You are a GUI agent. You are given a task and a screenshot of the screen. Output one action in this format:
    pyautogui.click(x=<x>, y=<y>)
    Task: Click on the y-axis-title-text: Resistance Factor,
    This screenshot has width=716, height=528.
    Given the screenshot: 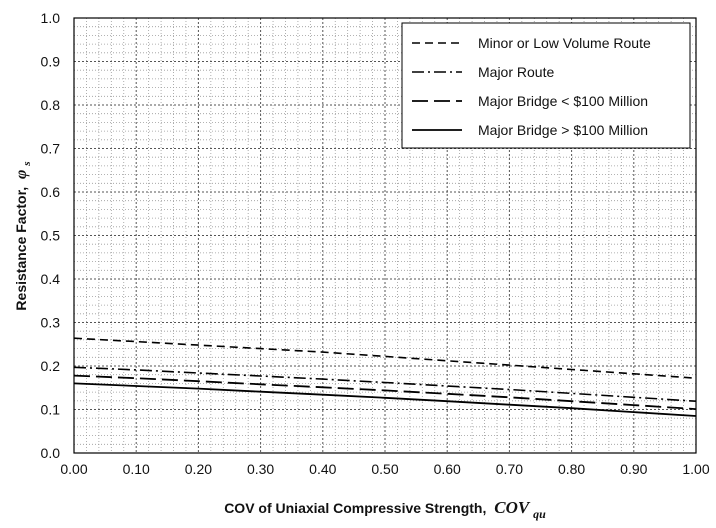 What is the action you would take?
    pyautogui.click(x=21, y=249)
    